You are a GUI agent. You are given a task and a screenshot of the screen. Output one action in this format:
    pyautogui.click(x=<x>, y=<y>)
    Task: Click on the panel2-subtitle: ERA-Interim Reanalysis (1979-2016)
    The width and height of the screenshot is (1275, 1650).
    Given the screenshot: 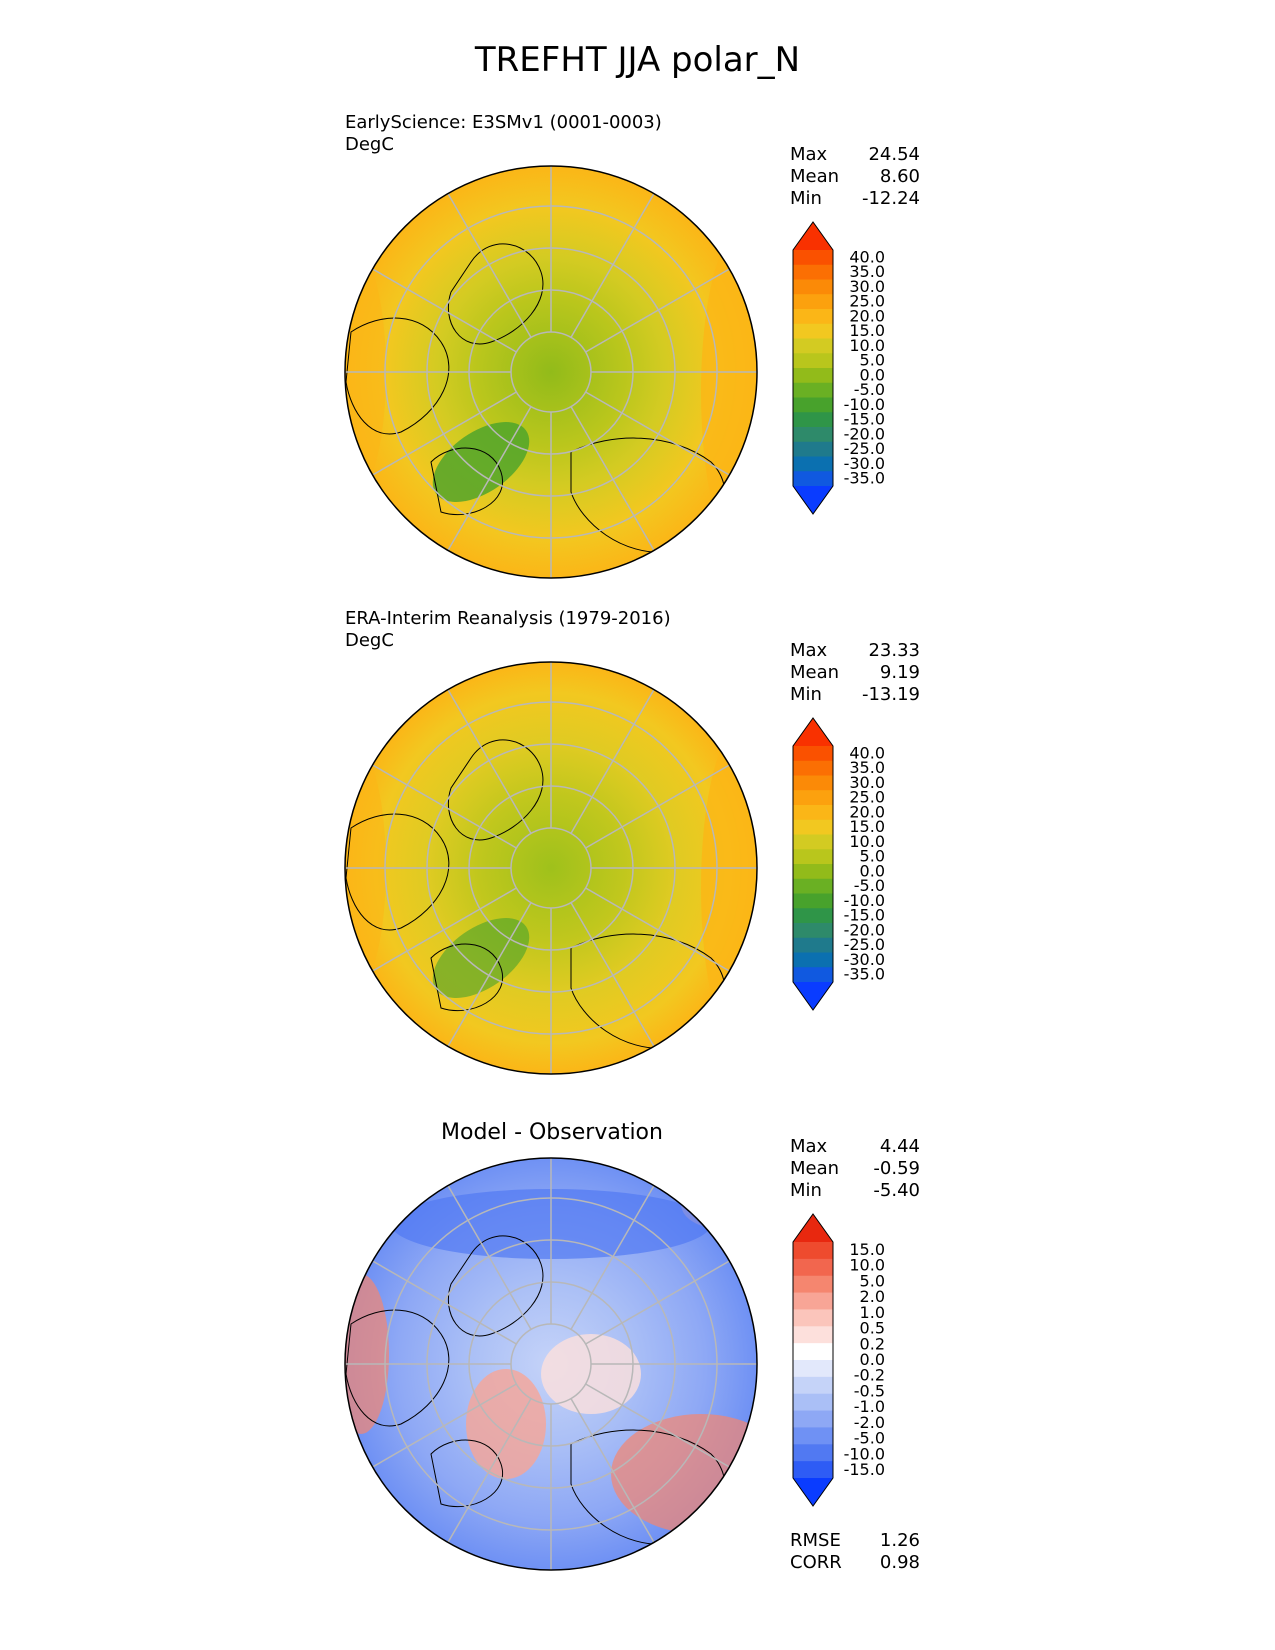 What is the action you would take?
    pyautogui.click(x=508, y=618)
    